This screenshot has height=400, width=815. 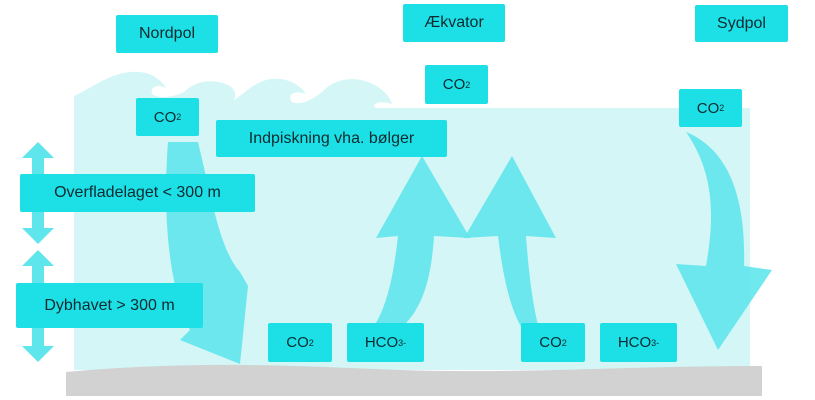 I want to click on south-pole-label: Sydpol, so click(x=741, y=23).